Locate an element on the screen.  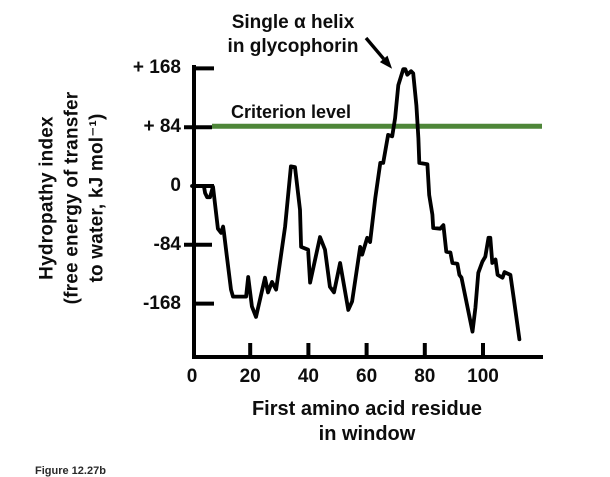
y-tick-label: 0 is located at coordinates (175, 185).